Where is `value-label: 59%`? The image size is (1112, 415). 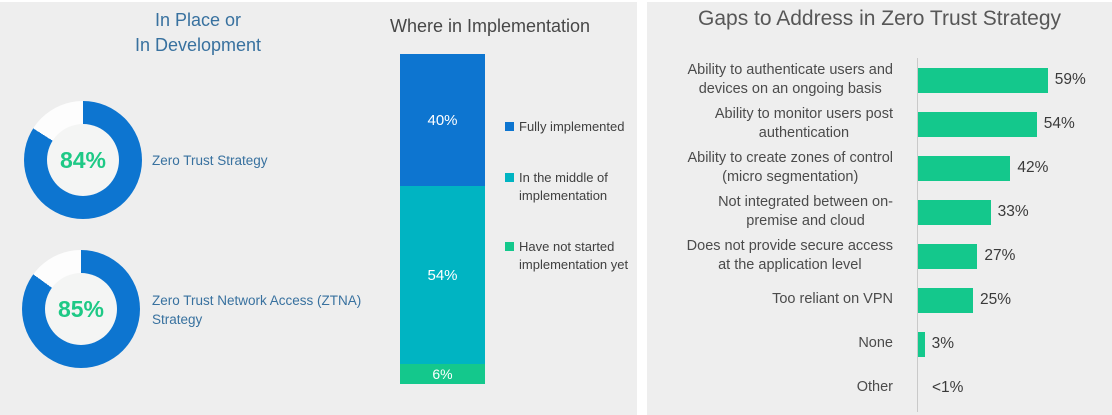
value-label: 59% is located at coordinates (1070, 79).